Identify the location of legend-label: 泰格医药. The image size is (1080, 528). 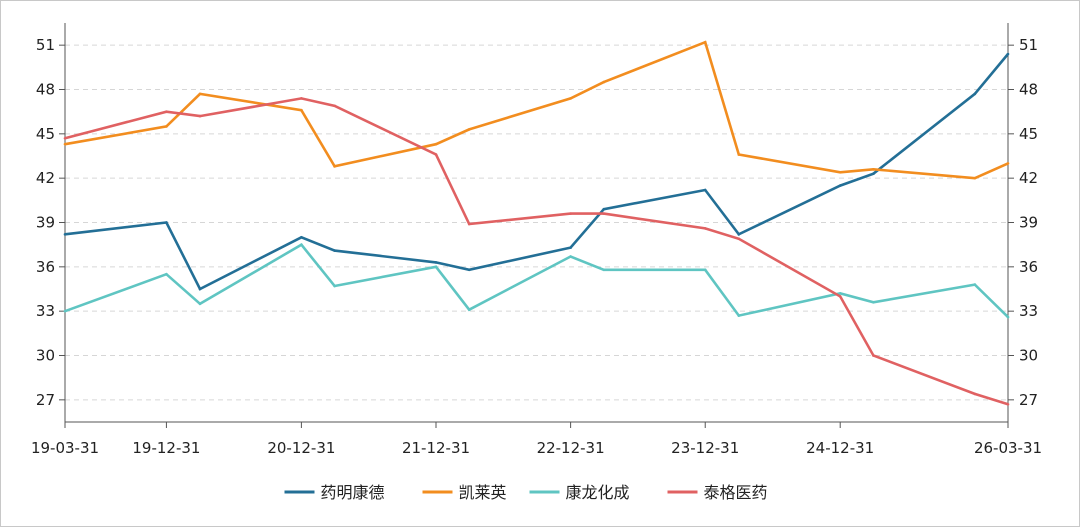
(736, 492).